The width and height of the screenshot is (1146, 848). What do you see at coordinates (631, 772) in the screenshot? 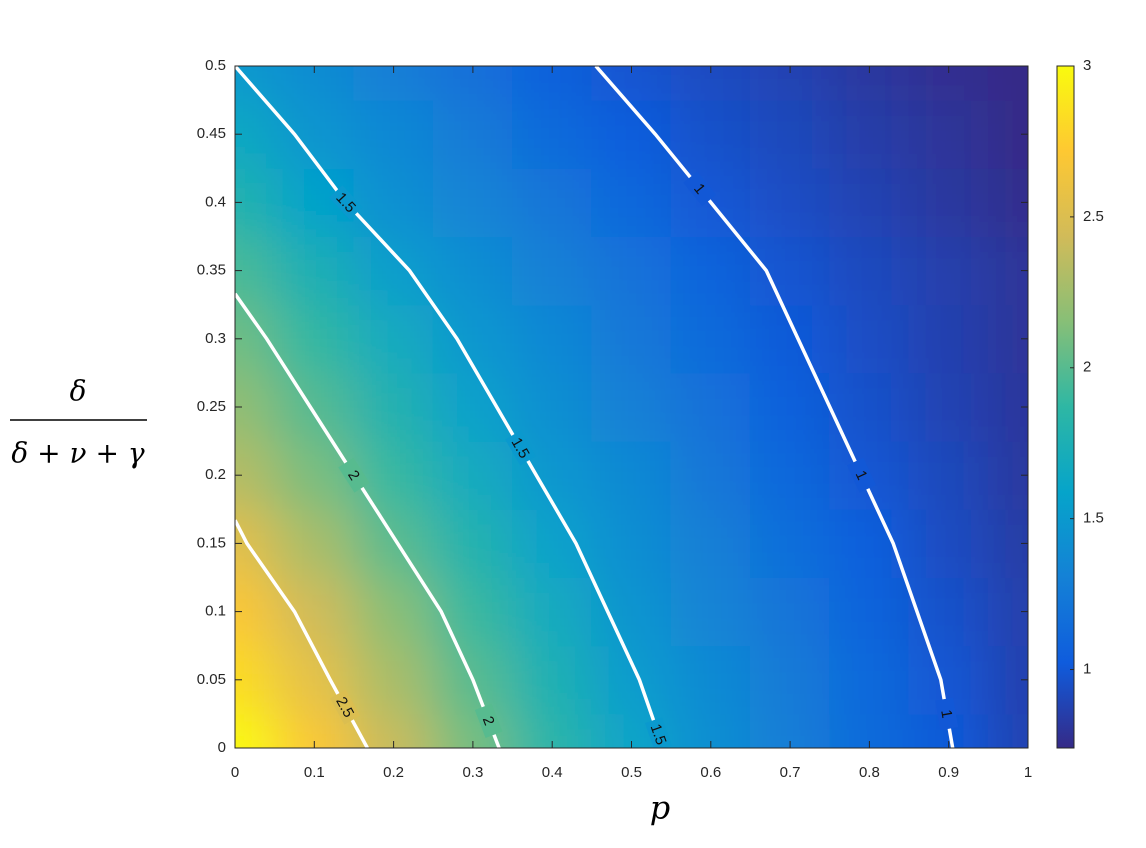
I see `x-tick-label: 0.5` at bounding box center [631, 772].